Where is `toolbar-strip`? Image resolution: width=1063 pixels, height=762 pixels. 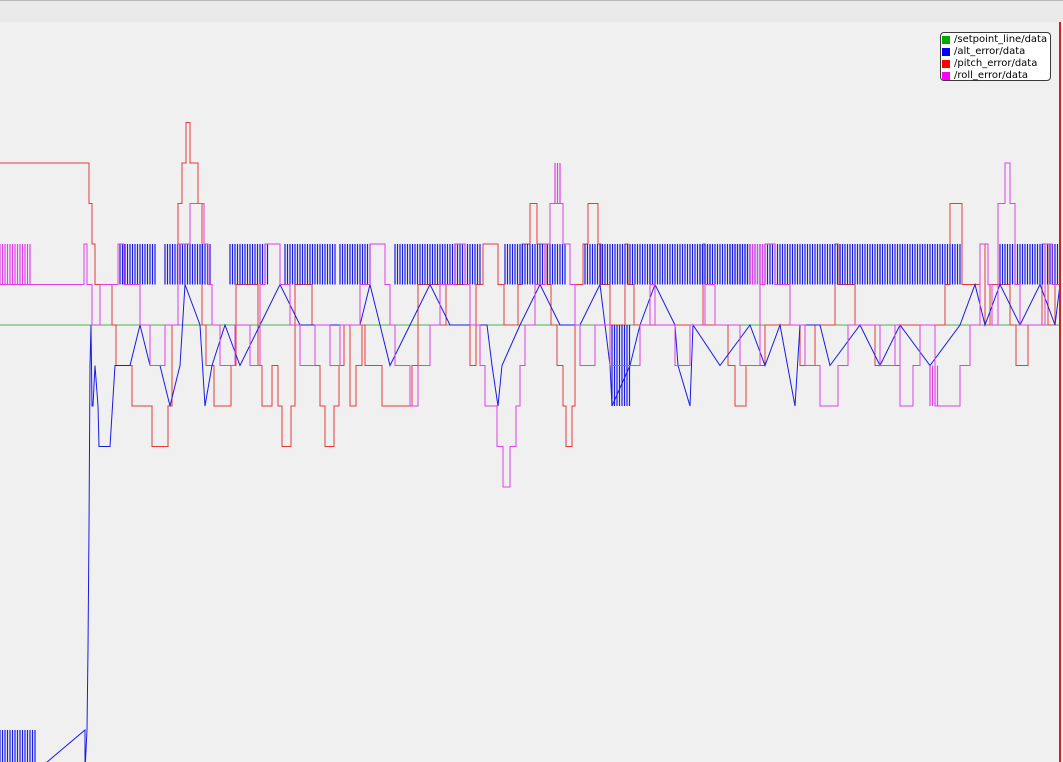
toolbar-strip is located at coordinates (531, 11).